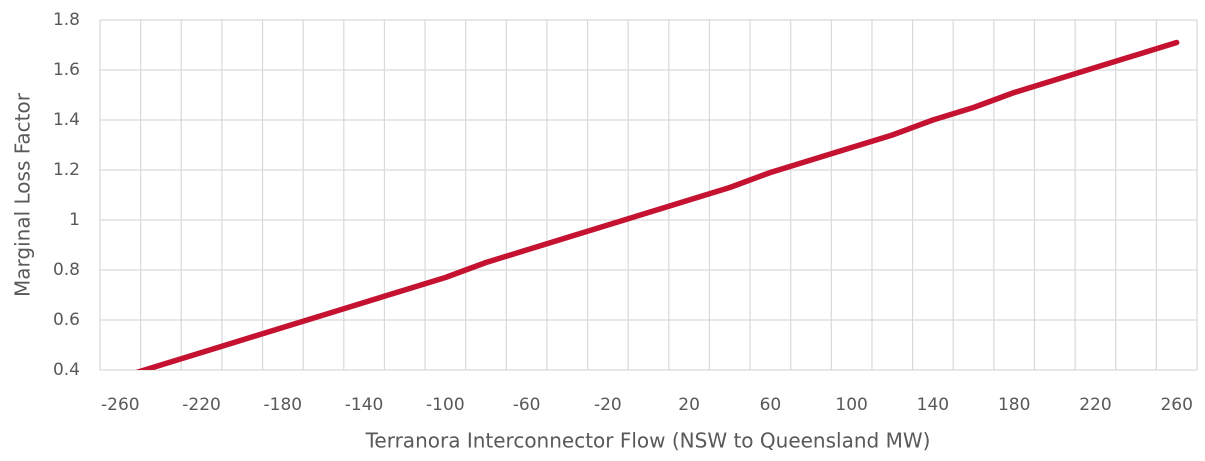 This screenshot has height=461, width=1205. Describe the element at coordinates (527, 405) in the screenshot. I see `x-tick-label: -60` at that location.